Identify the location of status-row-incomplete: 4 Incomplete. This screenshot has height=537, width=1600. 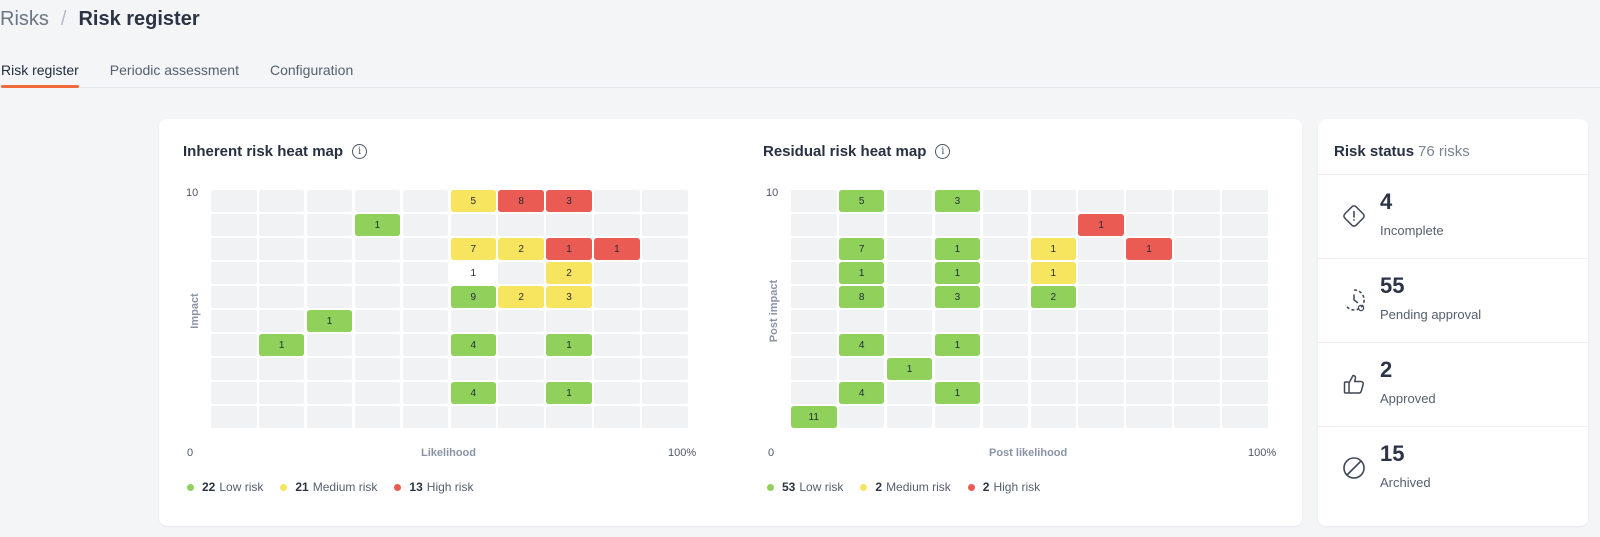
(1453, 216).